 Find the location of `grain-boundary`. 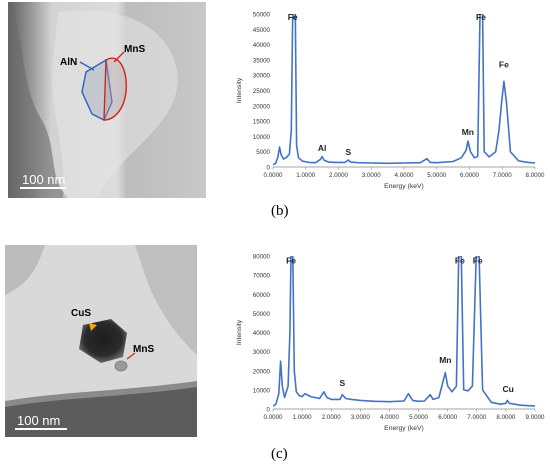

grain-boundary is located at coordinates (38, 100).